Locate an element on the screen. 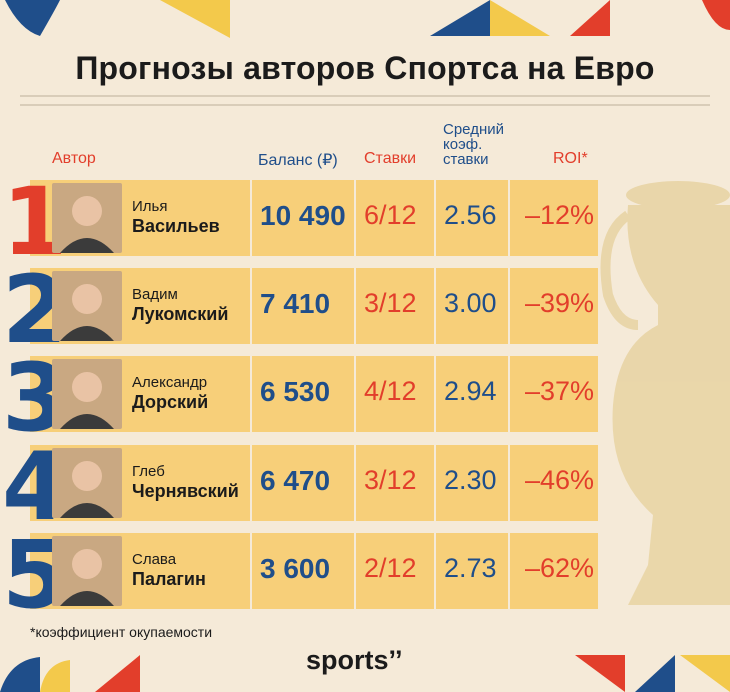 The width and height of the screenshot is (730, 692). table-row: 1 Илья Васильев 10 490 6/12 2.56 –12% is located at coordinates (300, 223).